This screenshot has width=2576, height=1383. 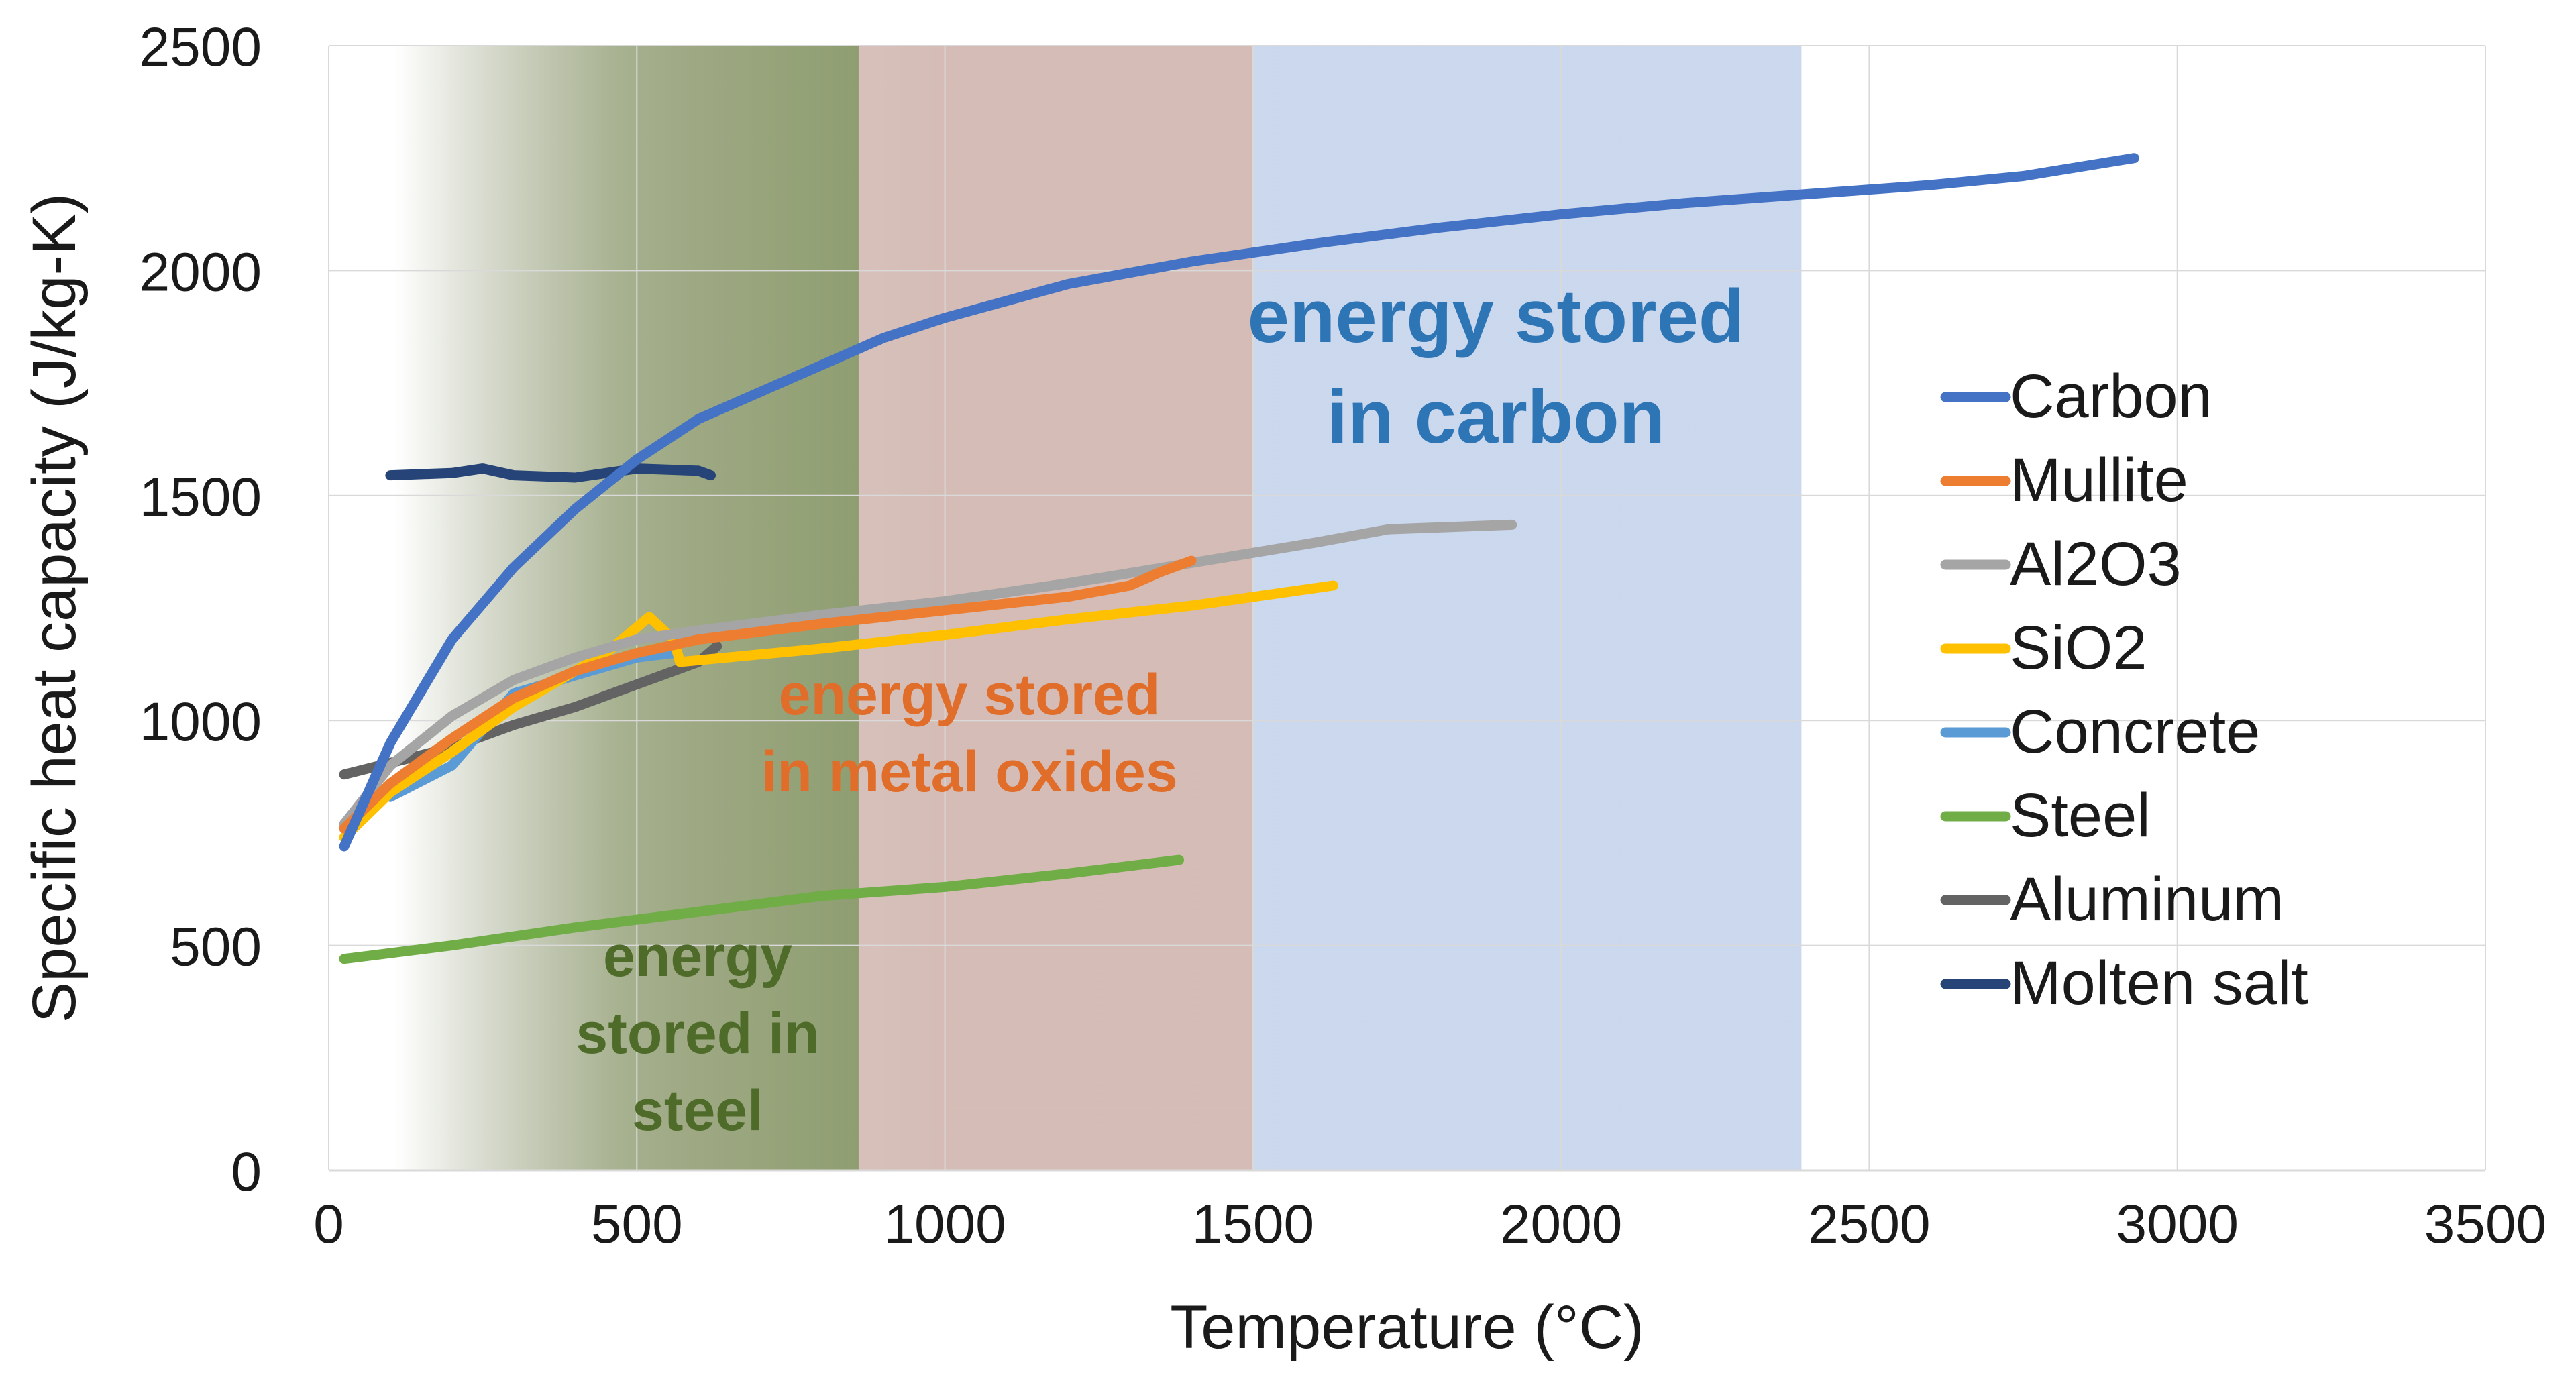 I want to click on series-line-steel, so click(x=762, y=909).